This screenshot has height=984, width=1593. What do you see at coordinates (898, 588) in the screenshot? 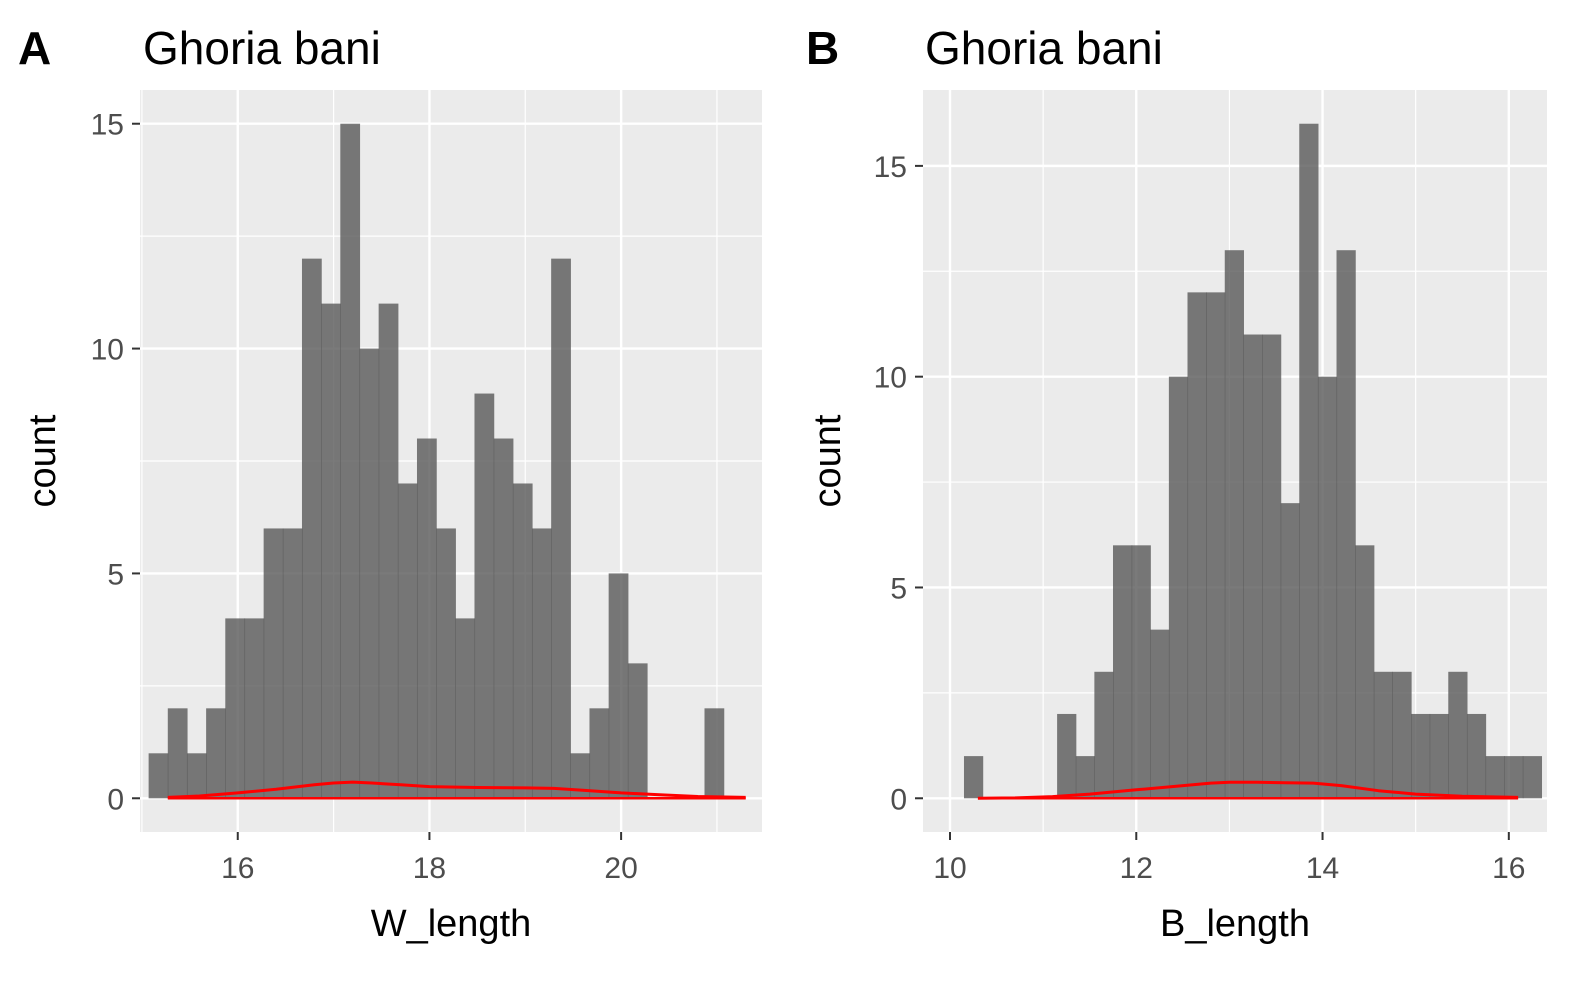
I see `panel-b-y-tick-label: 5` at bounding box center [898, 588].